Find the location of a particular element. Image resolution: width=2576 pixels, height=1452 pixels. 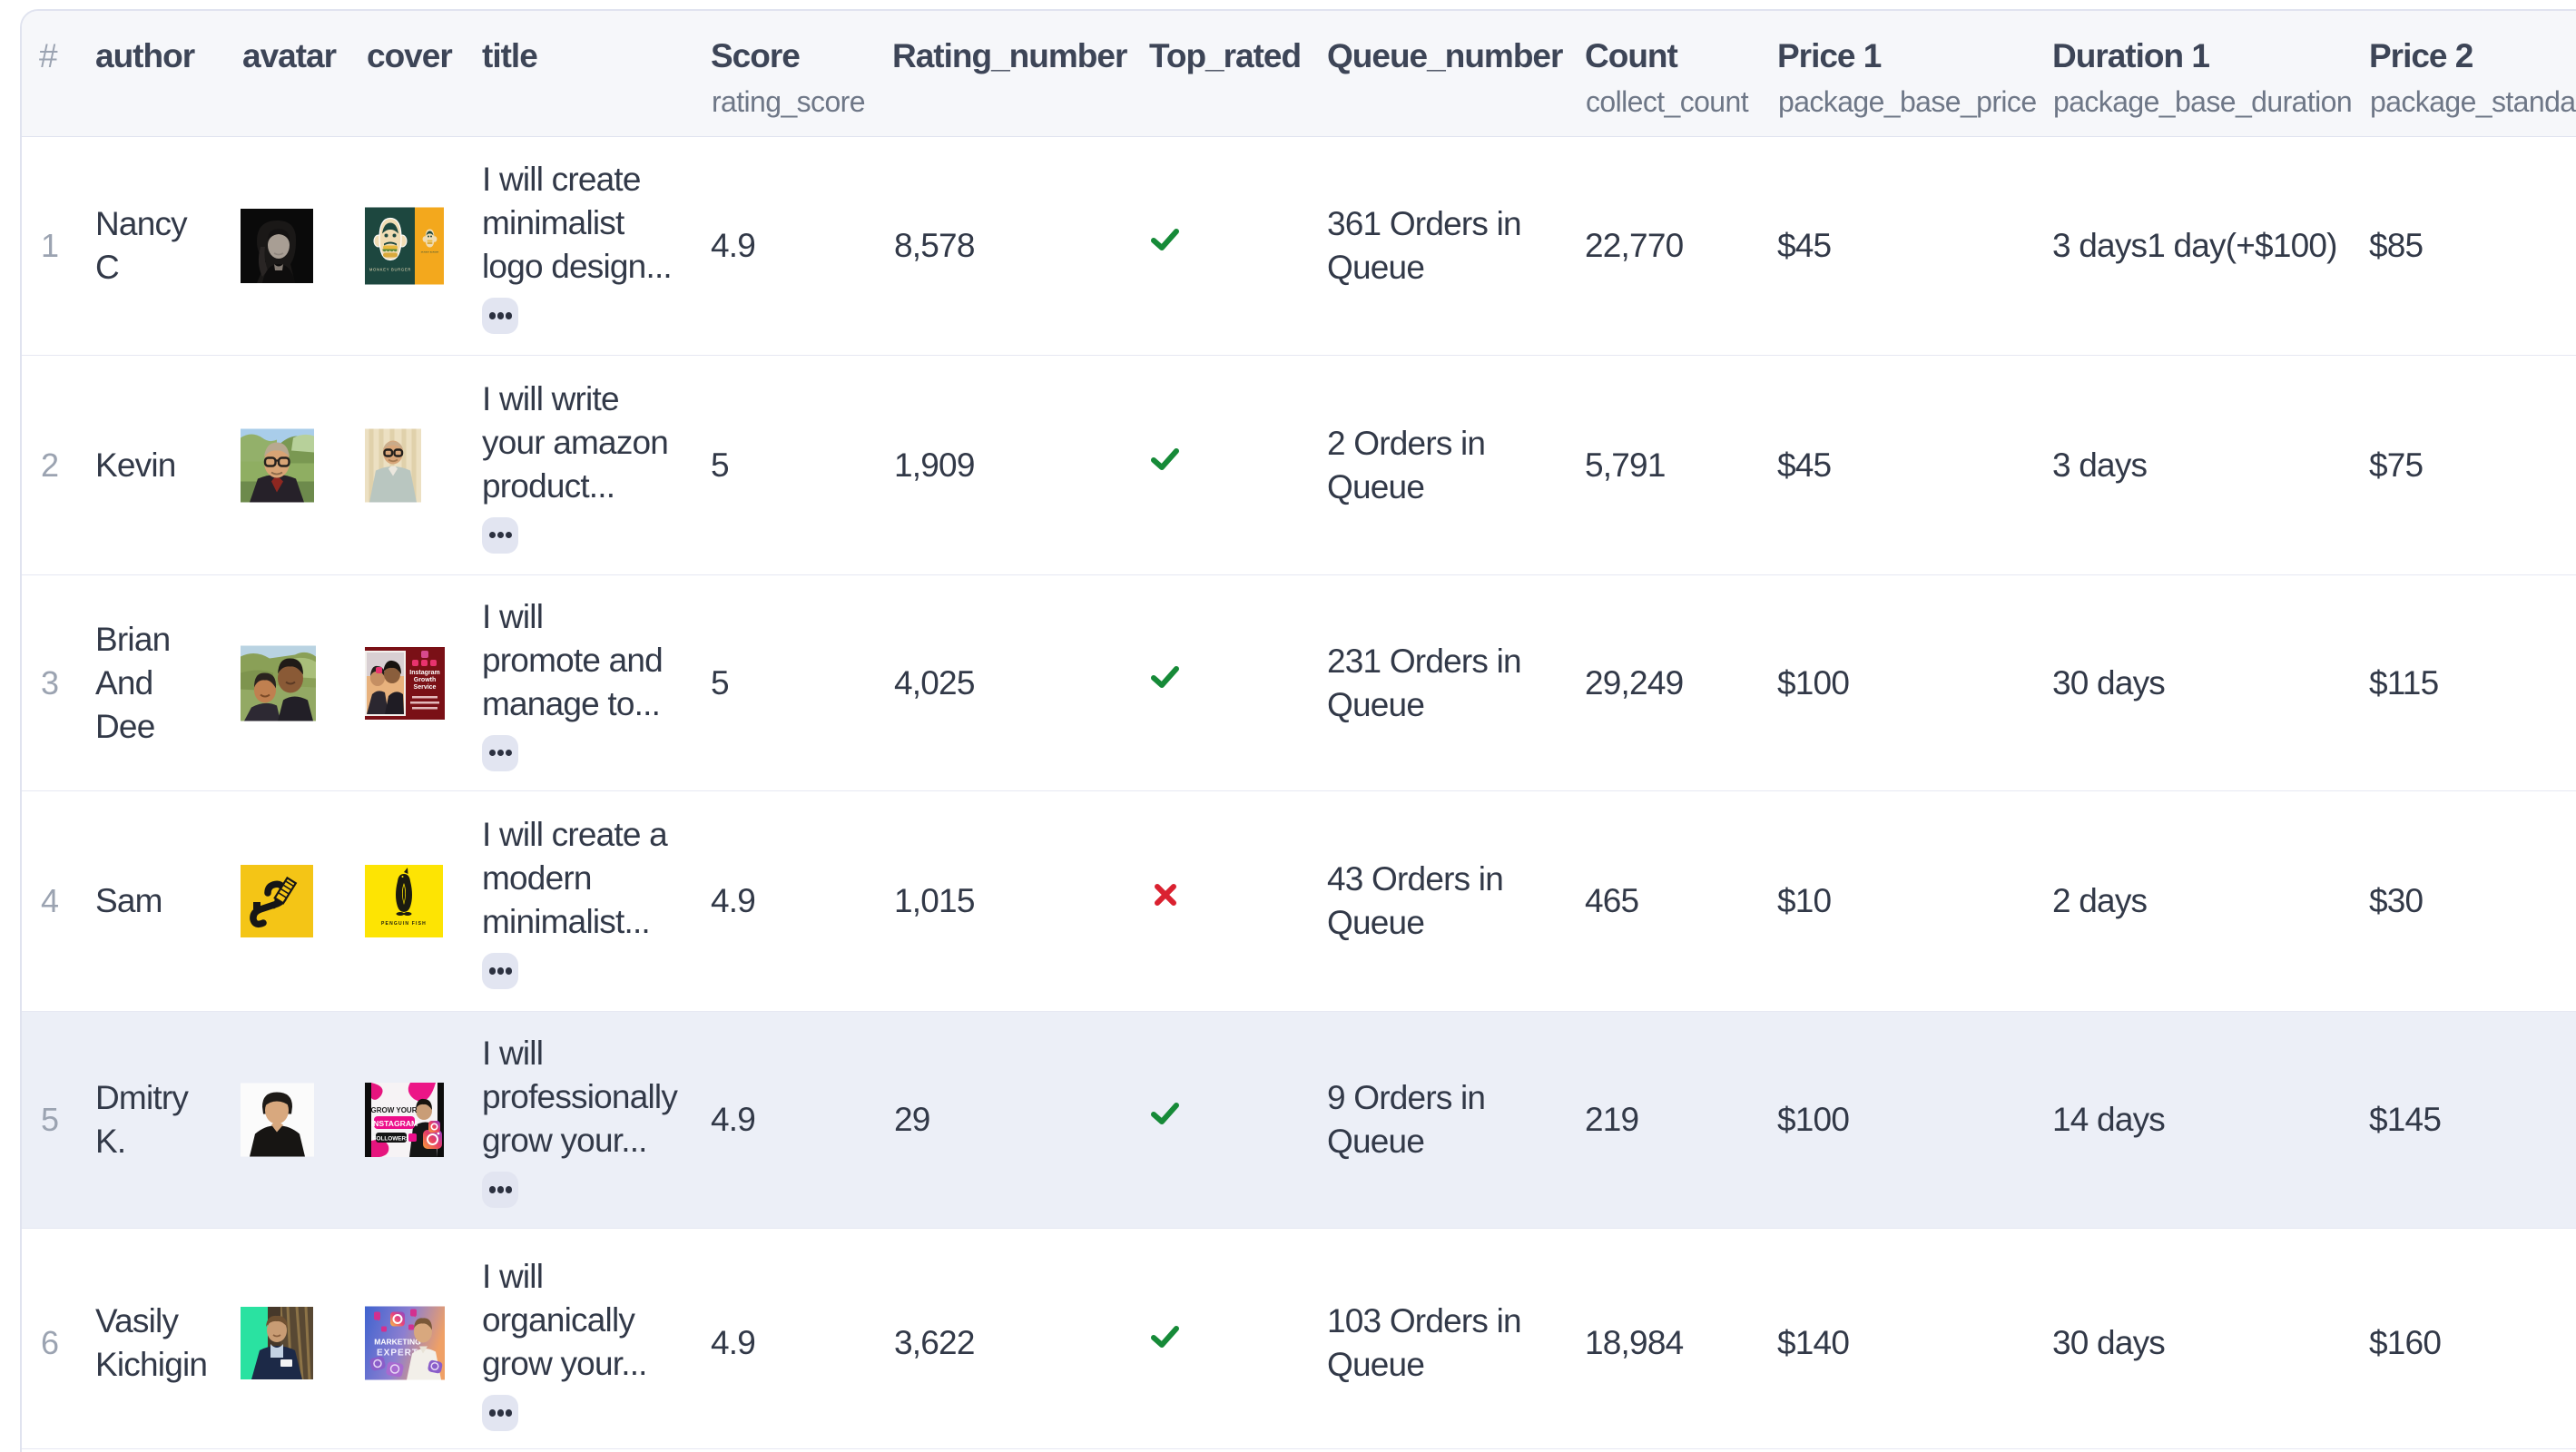

svg-text: INSTAGRAM is located at coordinates (394, 1123).